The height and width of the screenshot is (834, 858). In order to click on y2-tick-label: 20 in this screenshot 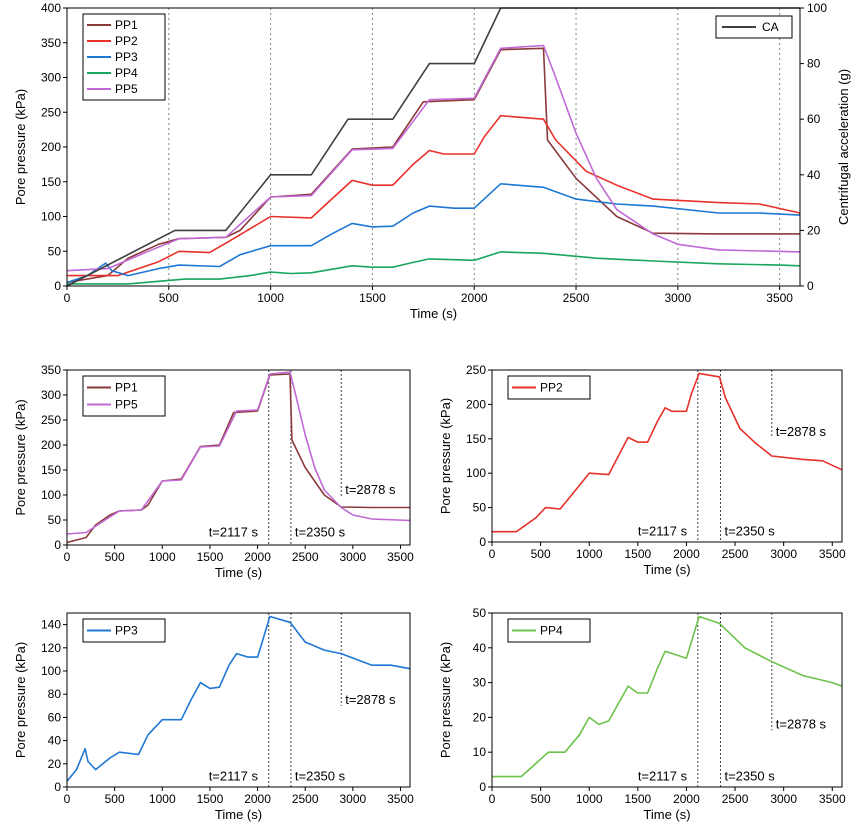, I will do `click(814, 230)`.